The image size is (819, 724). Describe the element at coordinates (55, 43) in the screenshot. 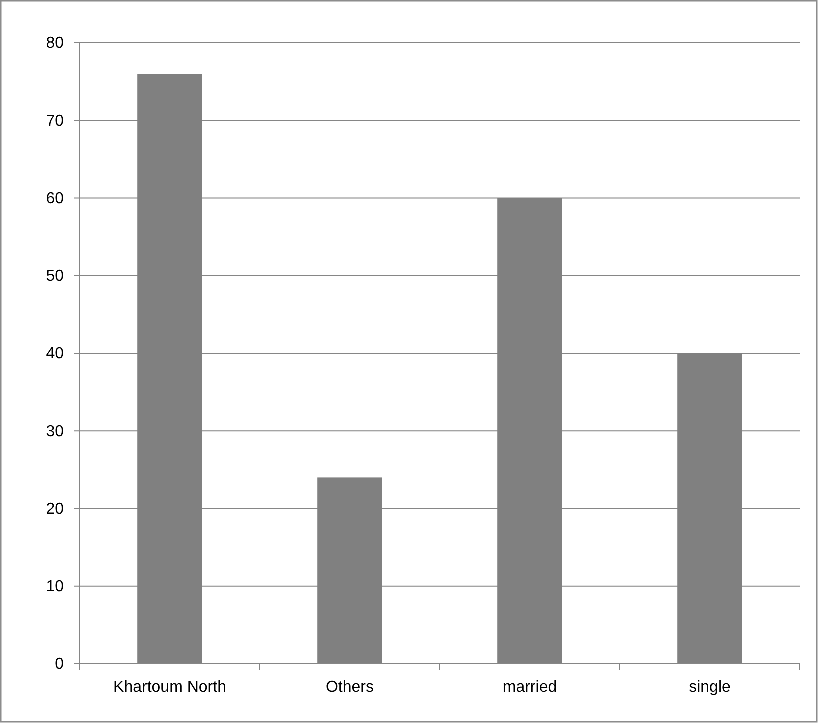

I see `y-tick-label: 80` at that location.